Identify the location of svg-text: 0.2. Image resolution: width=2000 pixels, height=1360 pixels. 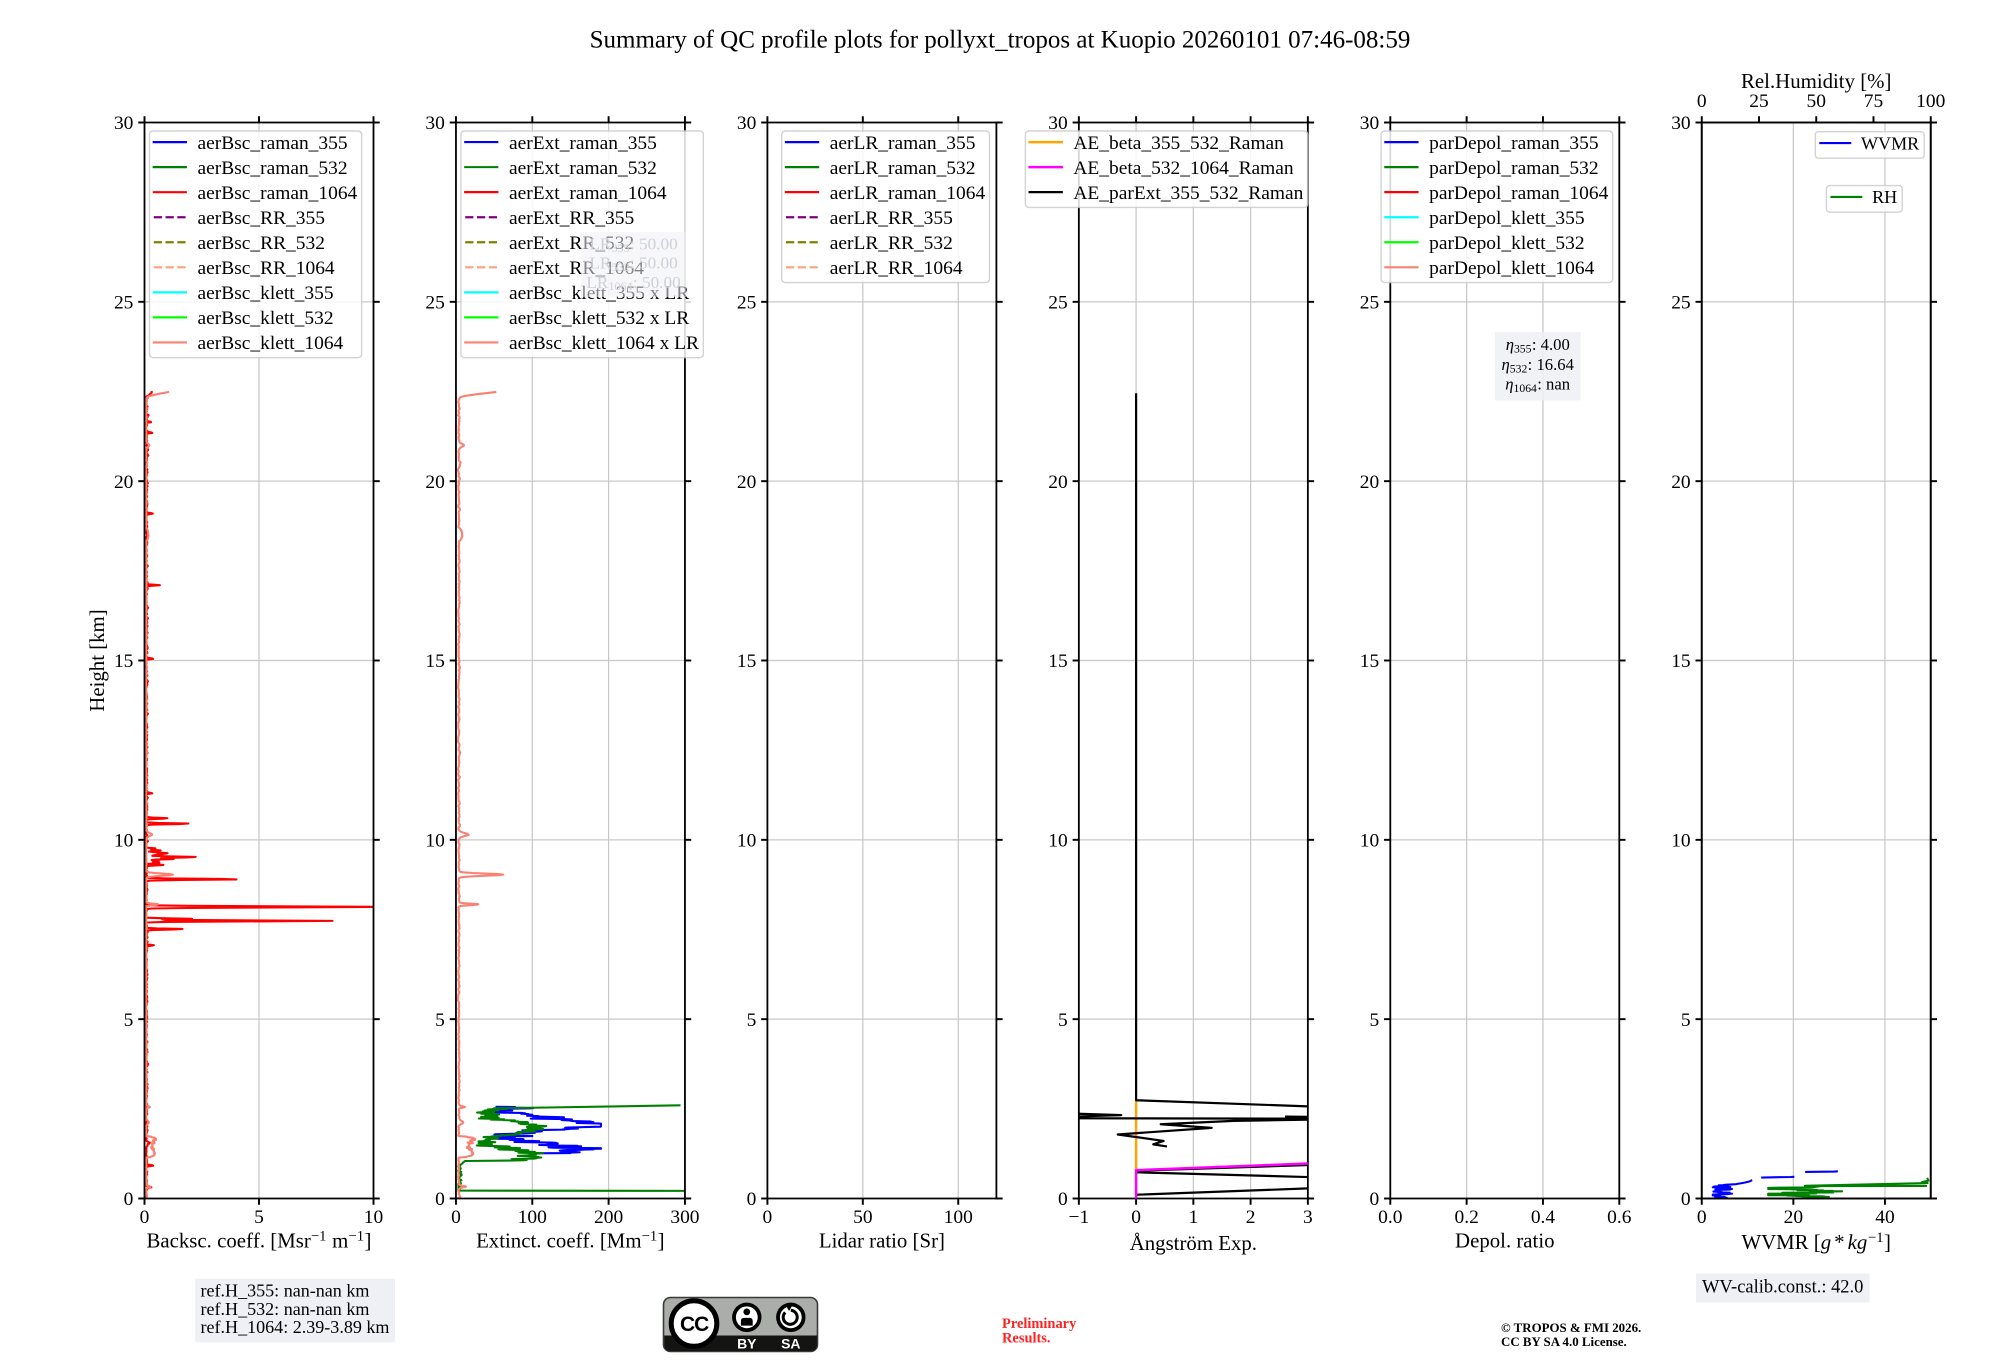
(1466, 1217).